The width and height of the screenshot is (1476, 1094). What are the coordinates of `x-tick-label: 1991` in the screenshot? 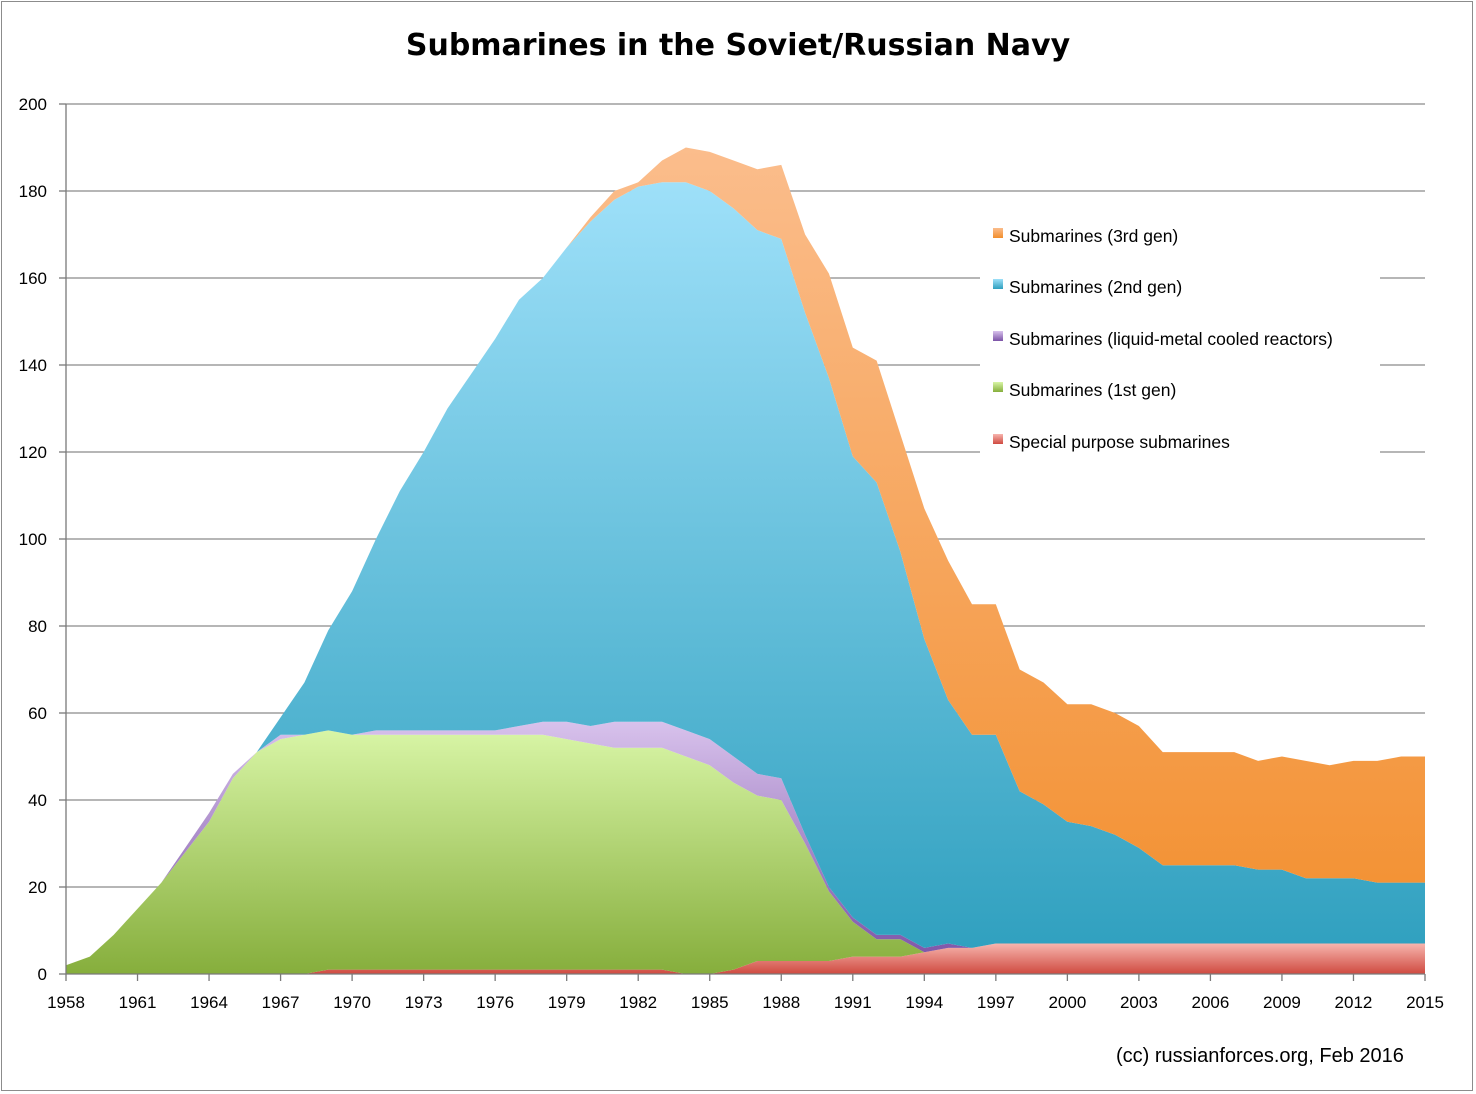 It's located at (853, 1002).